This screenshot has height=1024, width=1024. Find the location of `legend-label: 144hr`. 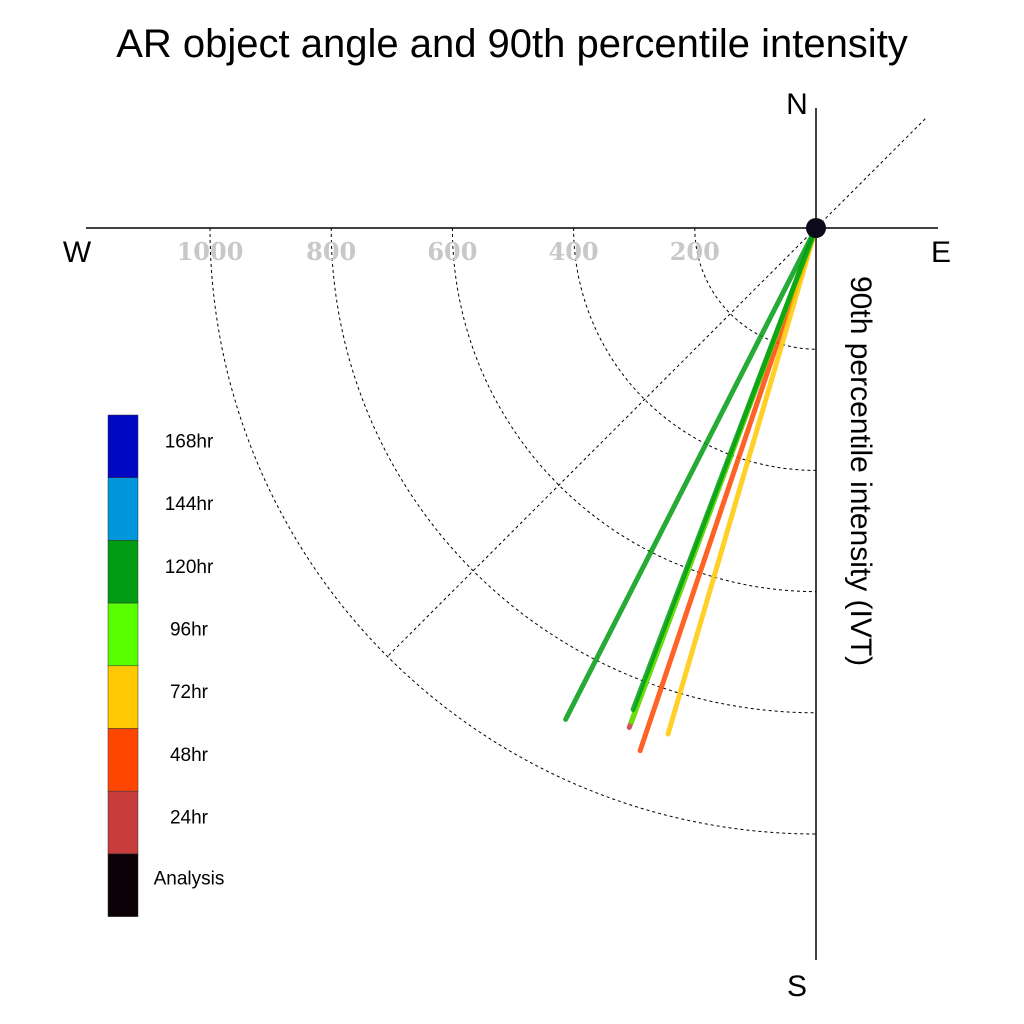

legend-label: 144hr is located at coordinates (189, 504).